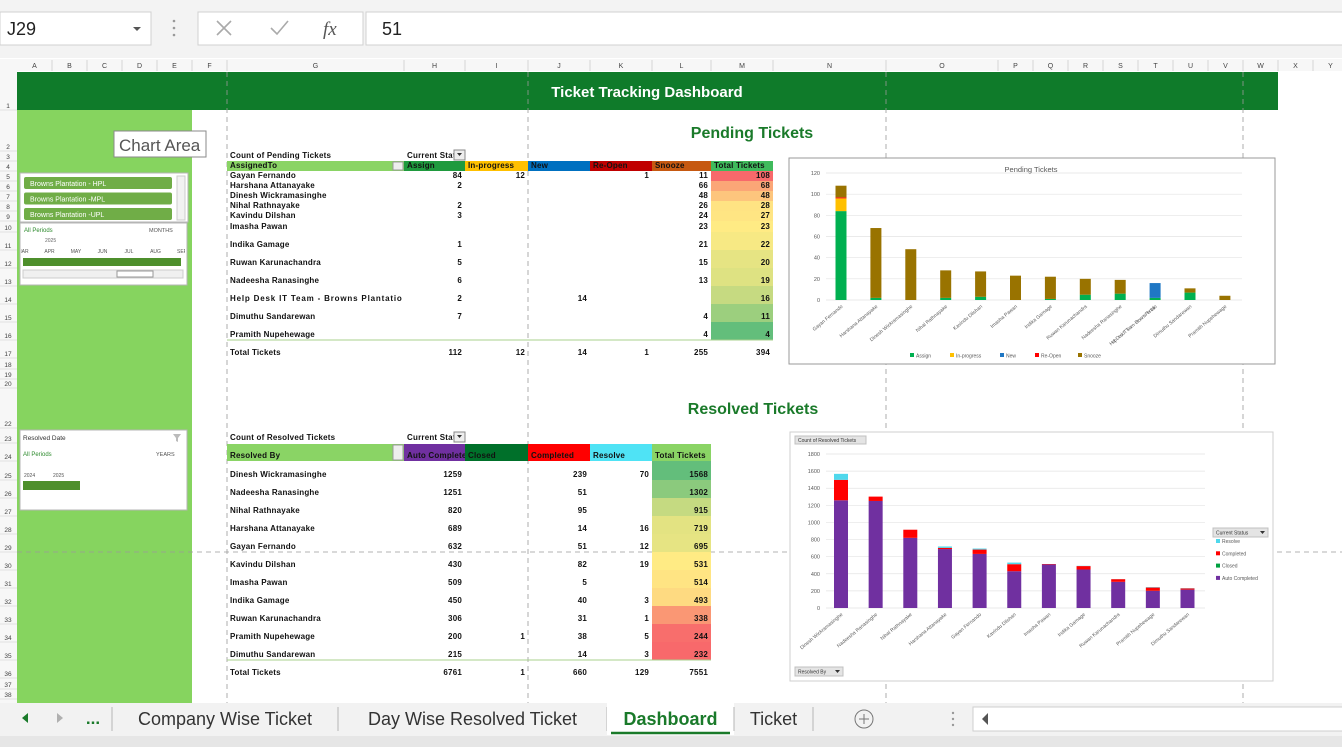 Image resolution: width=1342 pixels, height=747 pixels. What do you see at coordinates (279, 28) in the screenshot?
I see `enter-icon` at bounding box center [279, 28].